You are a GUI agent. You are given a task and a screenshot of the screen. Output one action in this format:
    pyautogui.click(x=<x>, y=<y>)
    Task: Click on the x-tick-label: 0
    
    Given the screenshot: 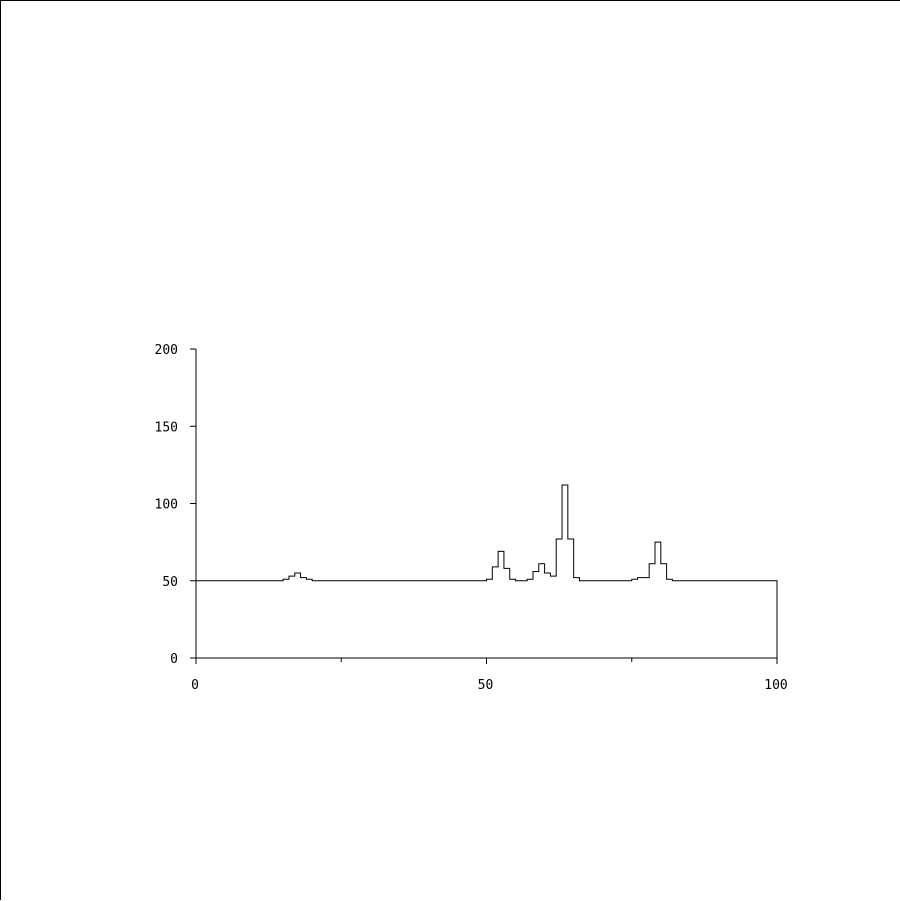 What is the action you would take?
    pyautogui.click(x=195, y=685)
    